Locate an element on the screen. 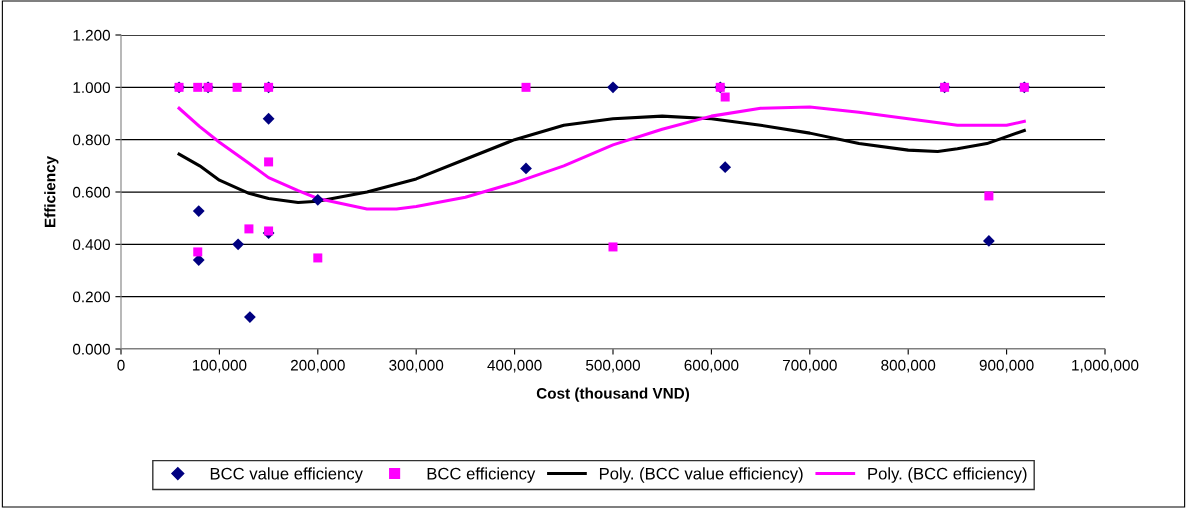 The width and height of the screenshot is (1187, 508). x-axis-title: Cost (thousand VND) is located at coordinates (613, 394).